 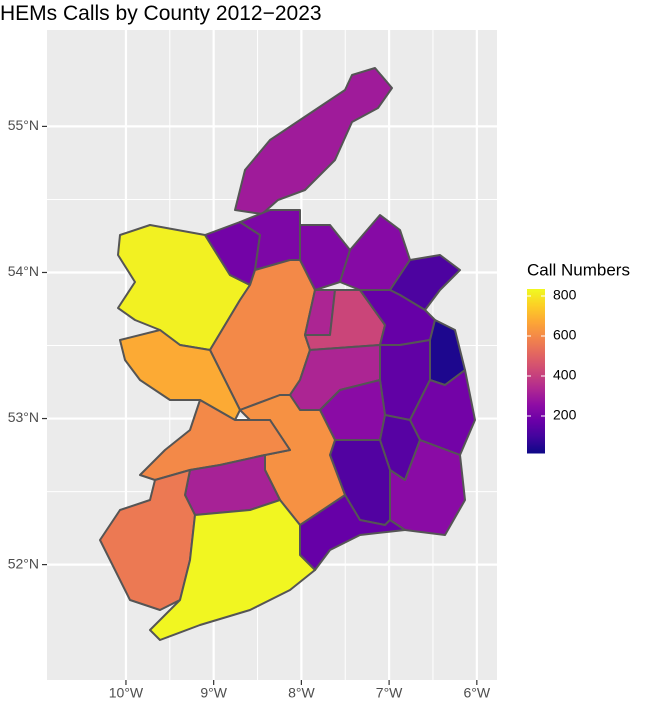 I want to click on y-tick-label: 54°N, so click(x=23, y=271).